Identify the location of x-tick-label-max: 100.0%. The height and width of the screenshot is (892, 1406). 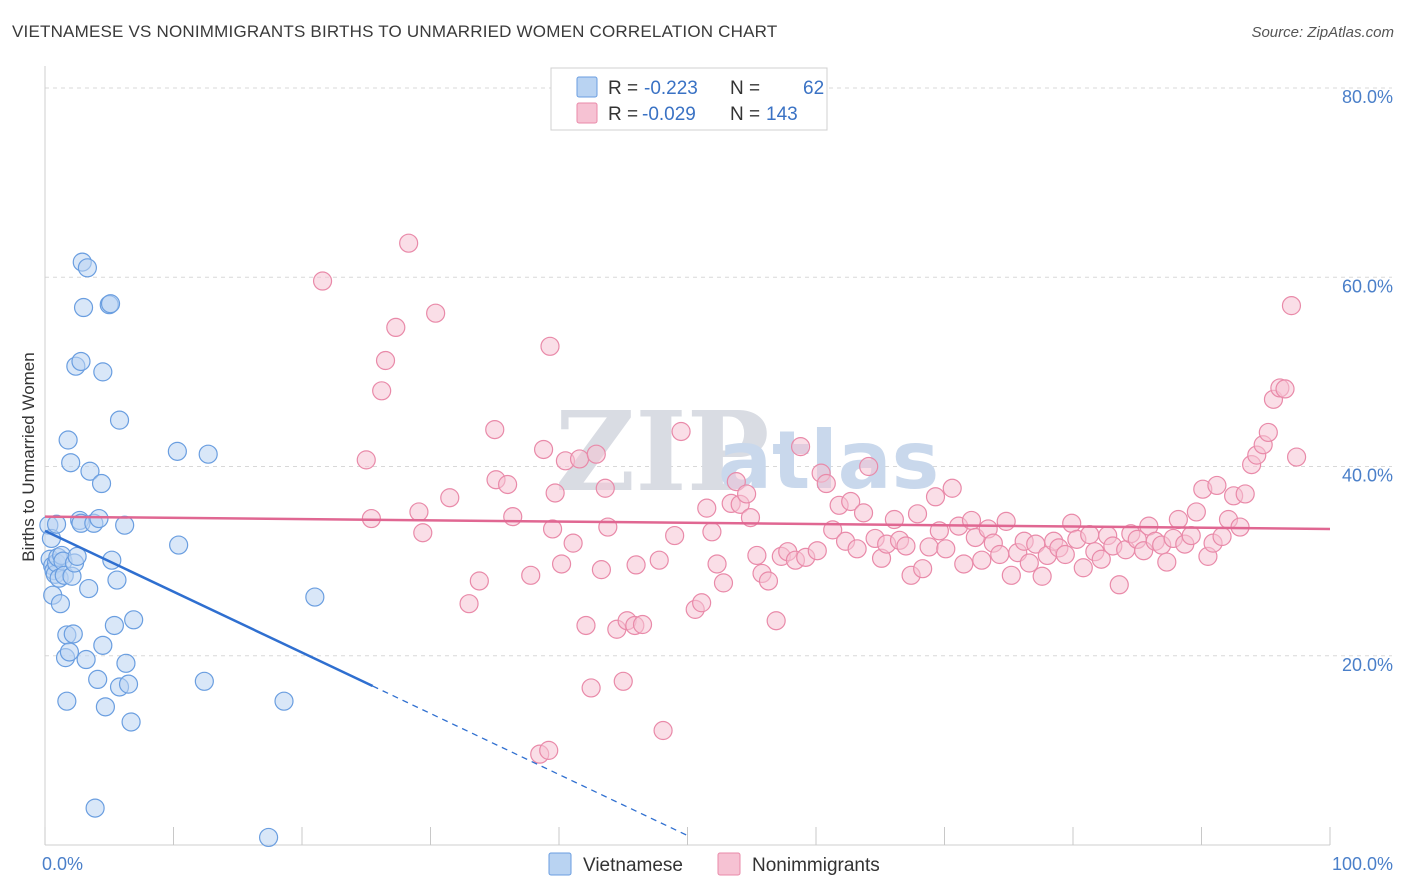
(1362, 864).